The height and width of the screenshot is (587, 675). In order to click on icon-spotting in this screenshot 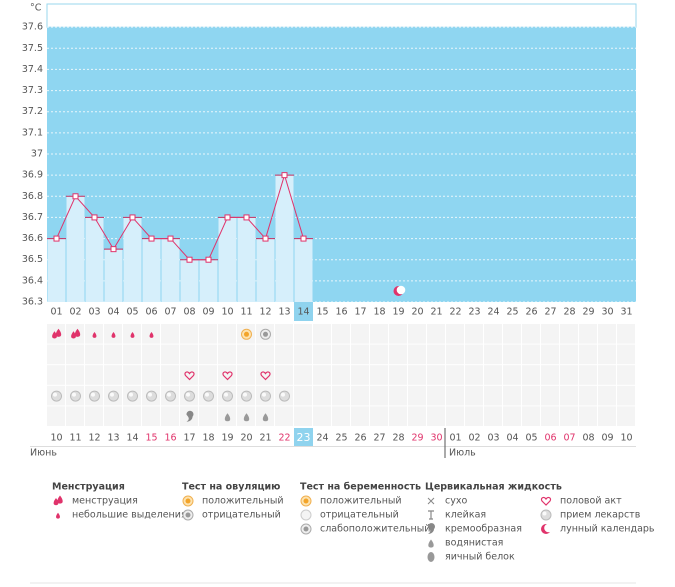, I will do `click(58, 515)`.